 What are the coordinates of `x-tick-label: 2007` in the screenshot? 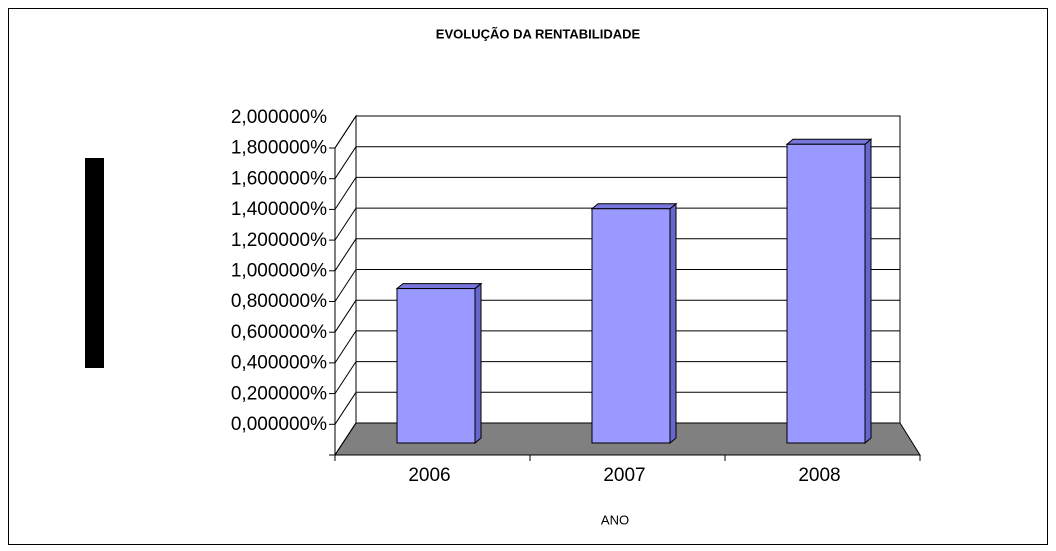 It's located at (624, 475).